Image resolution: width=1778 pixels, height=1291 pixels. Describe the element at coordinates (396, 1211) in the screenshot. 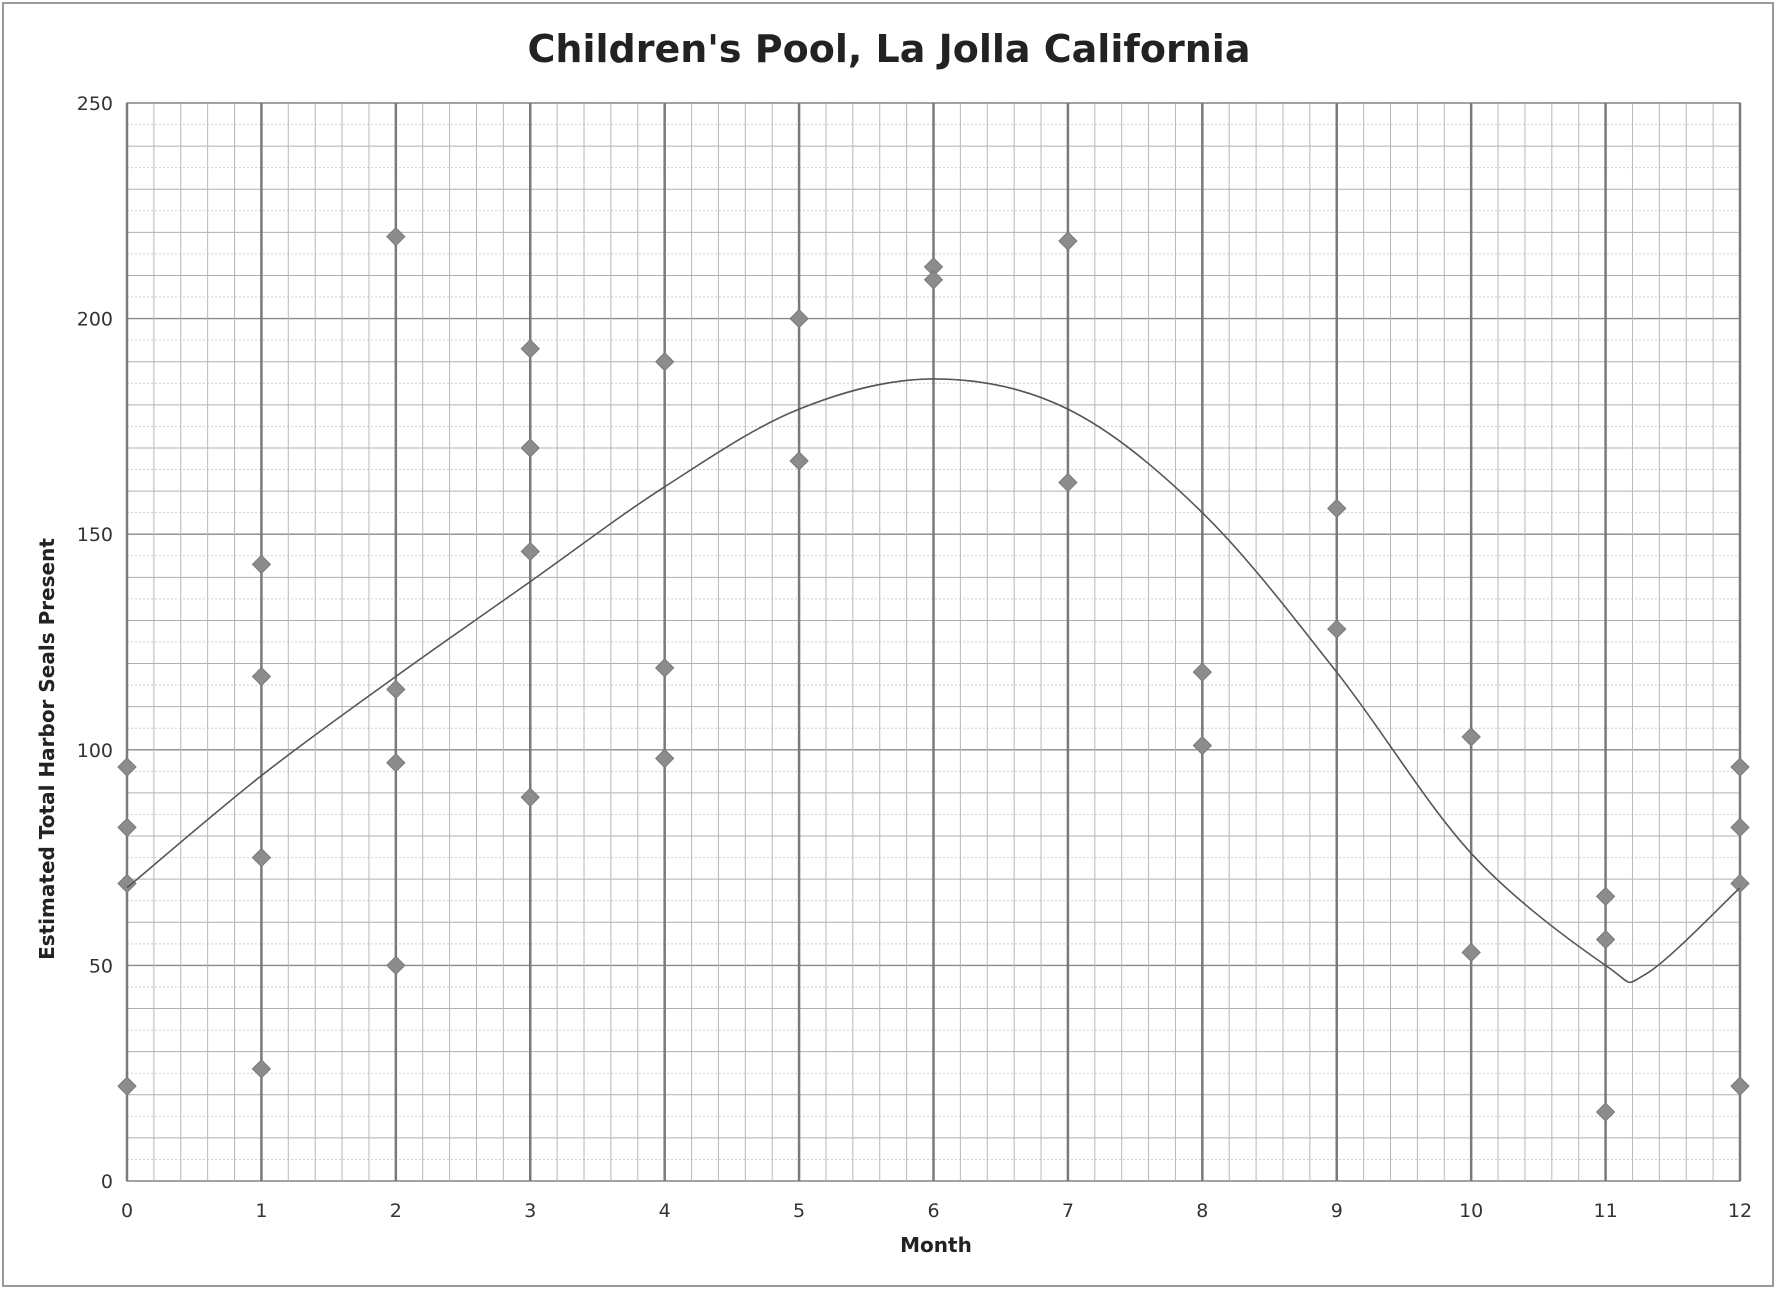

I see `x-tick-label: 2` at that location.